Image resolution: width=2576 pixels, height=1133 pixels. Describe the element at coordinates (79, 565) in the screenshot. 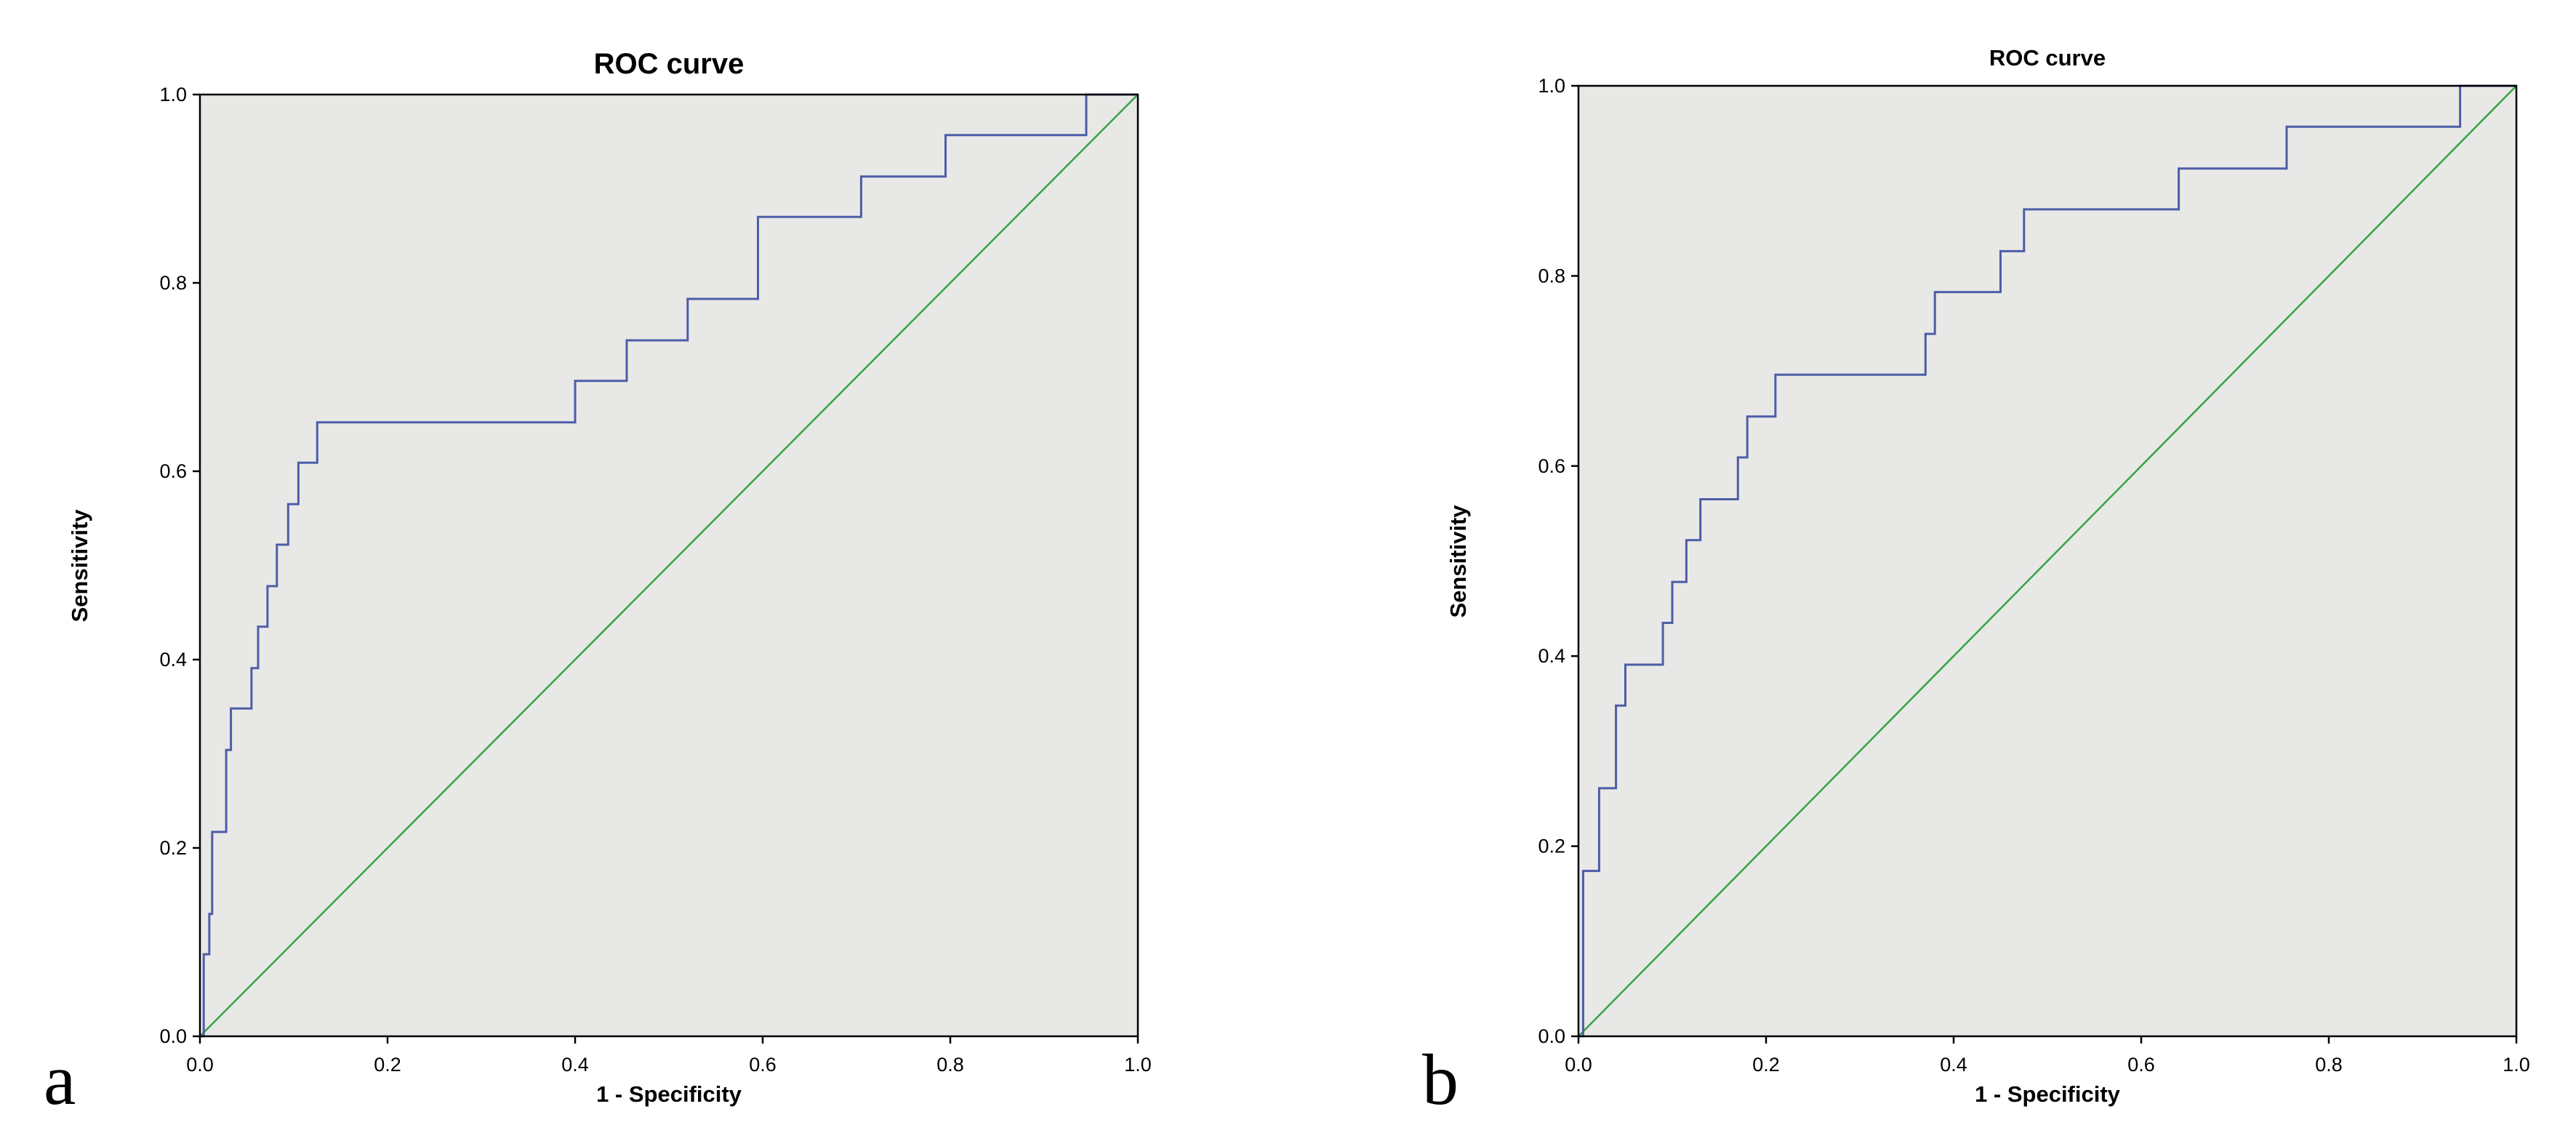

I see `y-axis-label-a: Sensitivity` at that location.